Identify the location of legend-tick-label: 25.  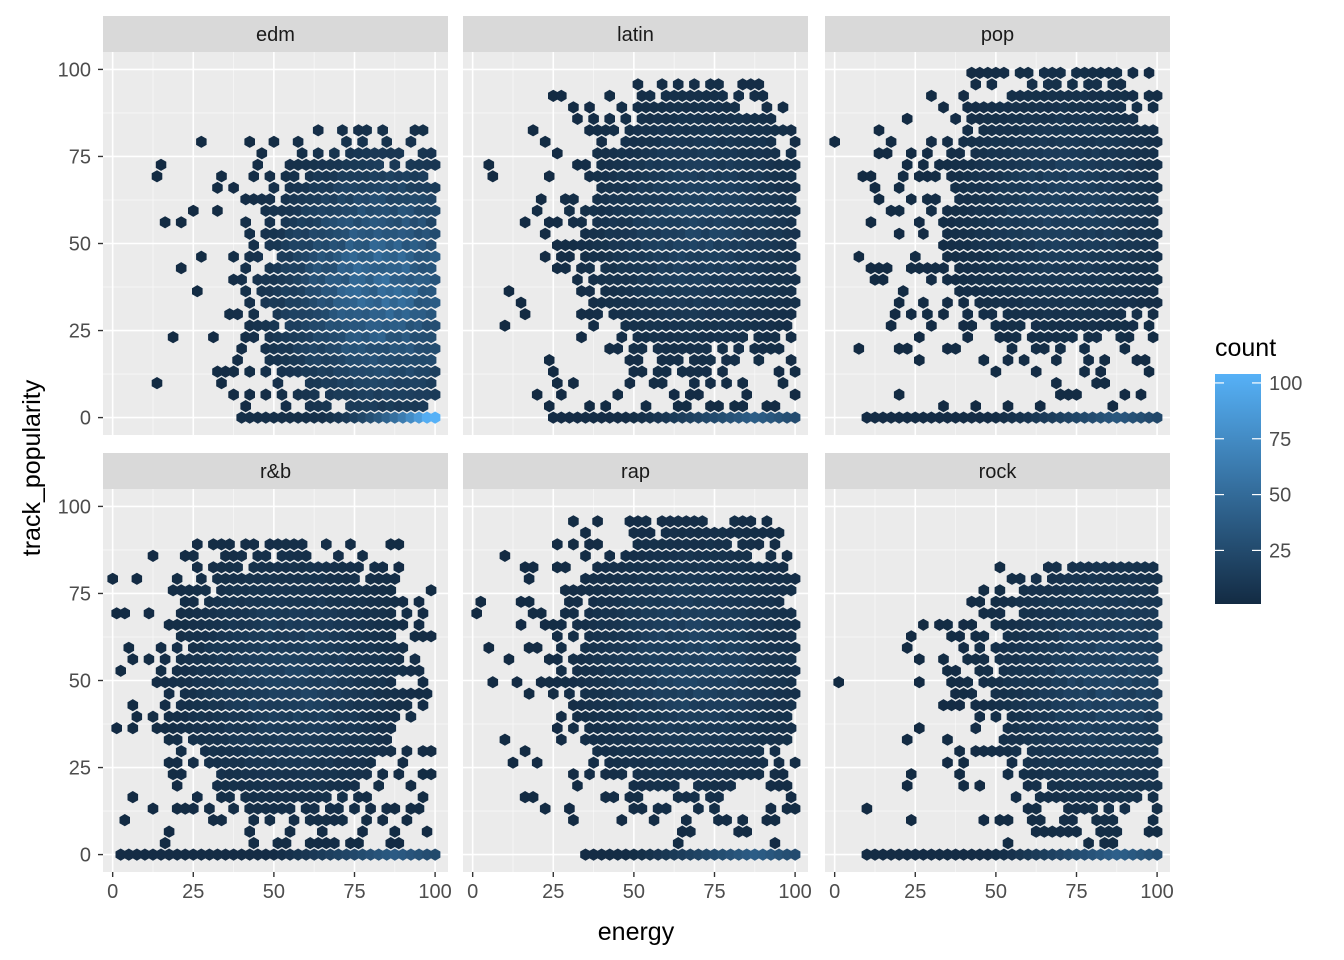
(1280, 551).